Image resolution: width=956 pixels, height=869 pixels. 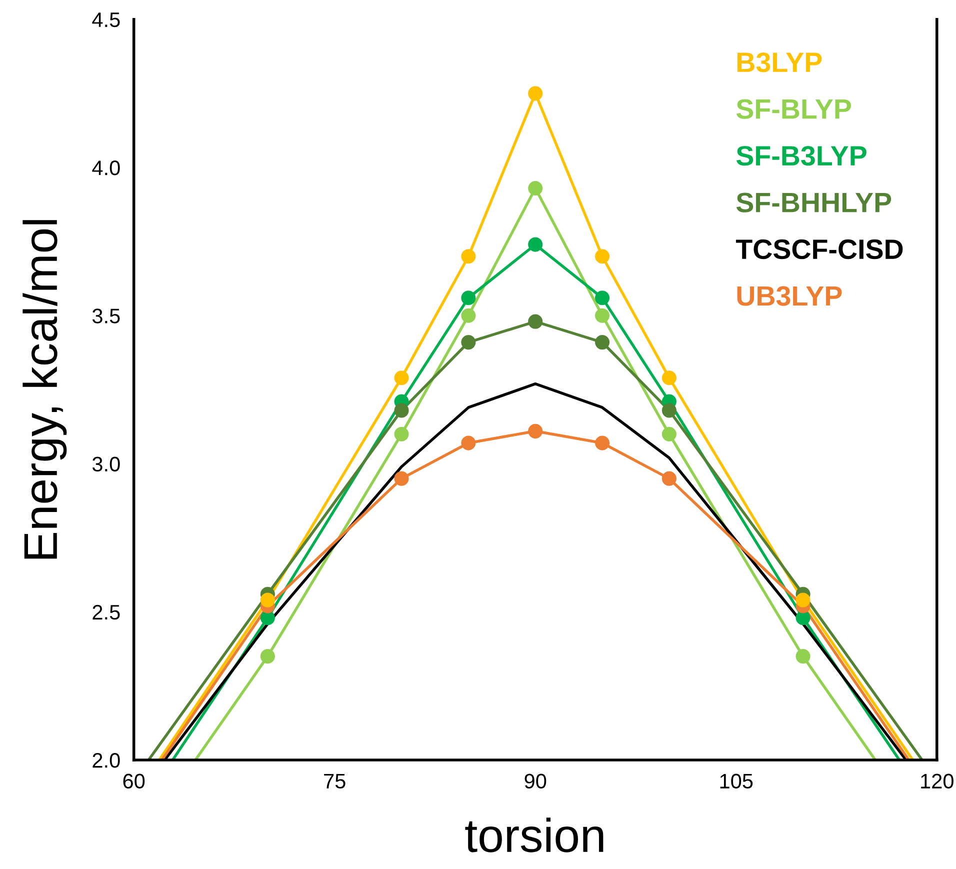 I want to click on y-tick-label: 2.0, so click(x=106, y=760).